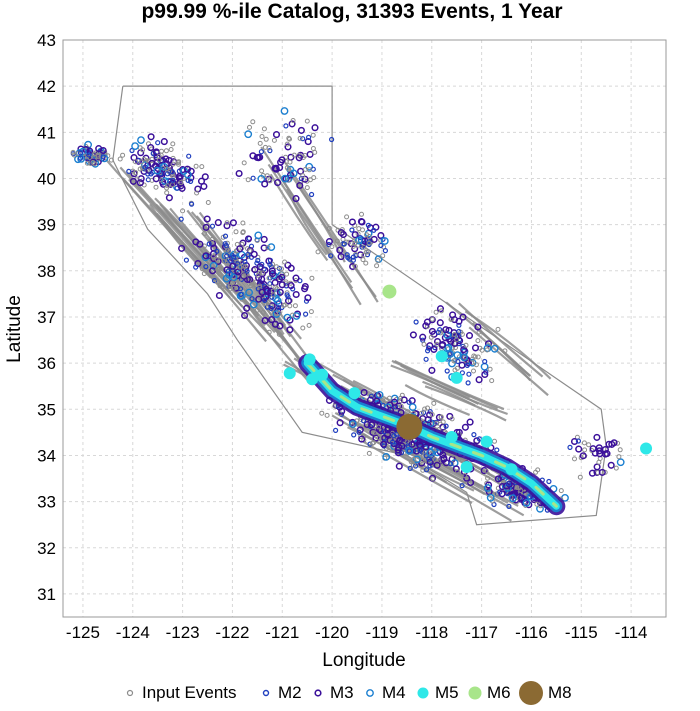  I want to click on x-tick-label: -116, so click(531, 632).